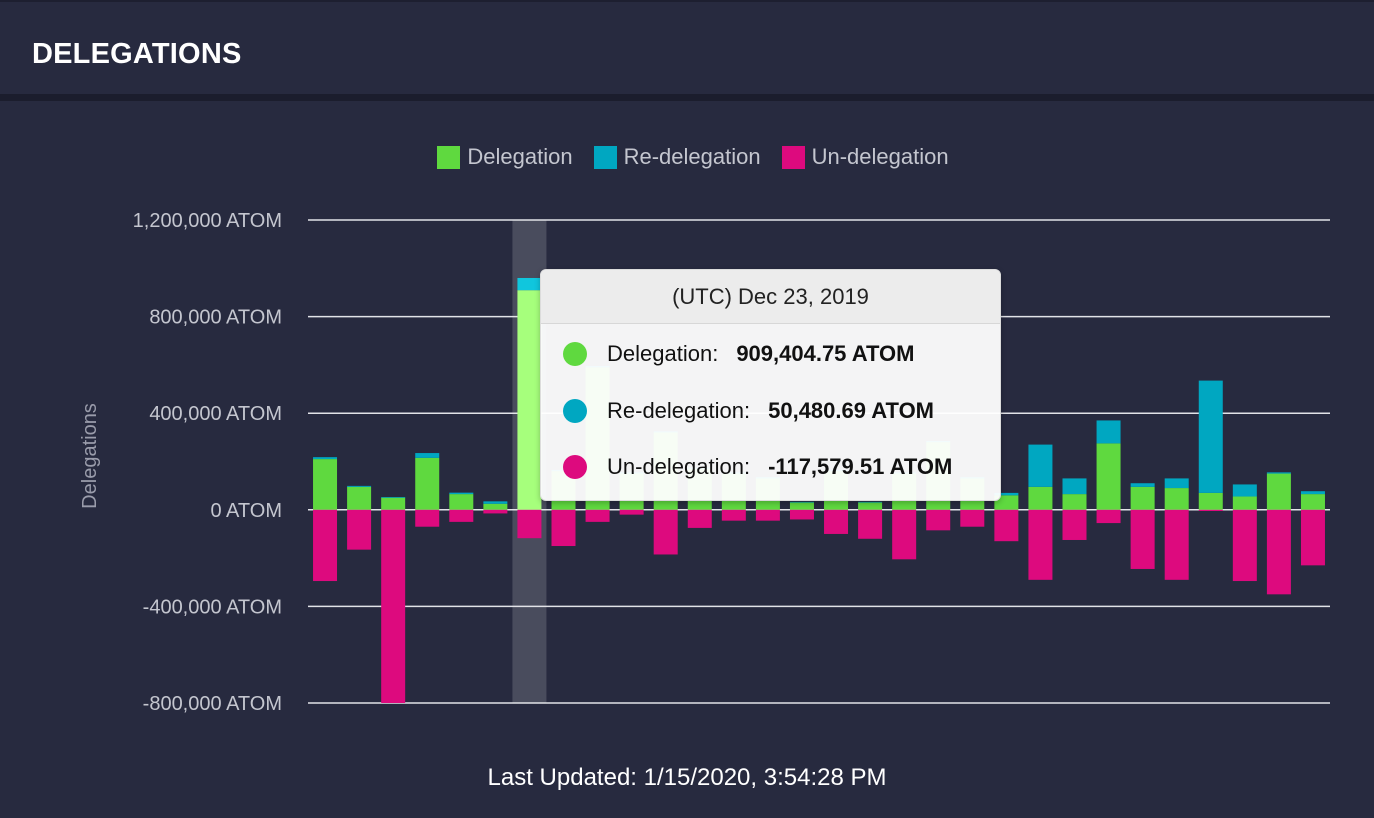 Image resolution: width=1374 pixels, height=818 pixels. Describe the element at coordinates (212, 704) in the screenshot. I see `y-tick-label: -800,000 ATOM` at that location.